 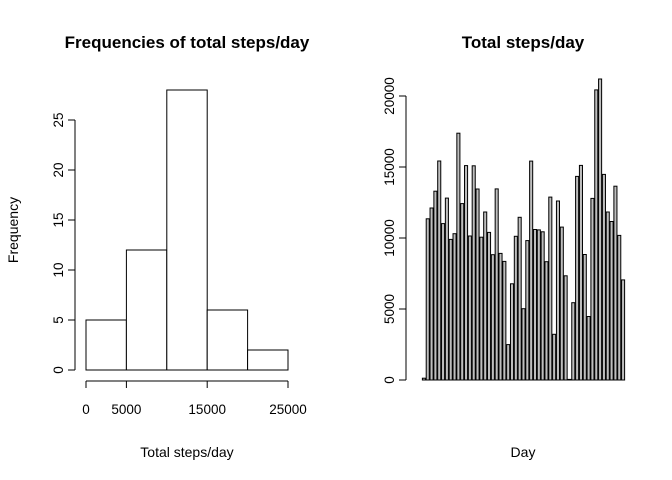 What do you see at coordinates (58, 119) in the screenshot?
I see `histogram-y-tick-label: 25` at bounding box center [58, 119].